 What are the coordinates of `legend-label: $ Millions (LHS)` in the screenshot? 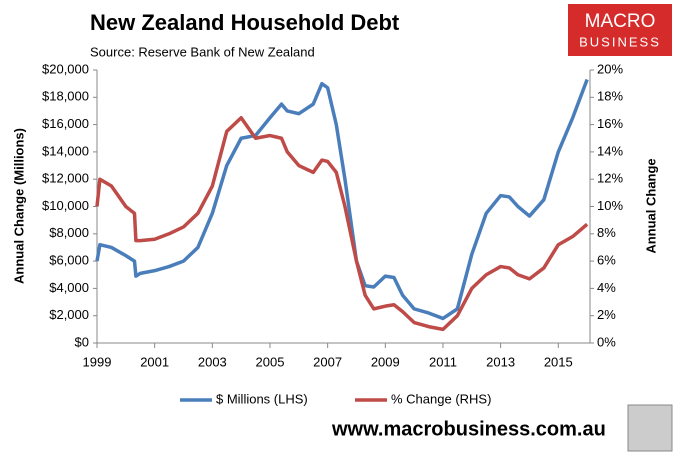 It's located at (262, 398).